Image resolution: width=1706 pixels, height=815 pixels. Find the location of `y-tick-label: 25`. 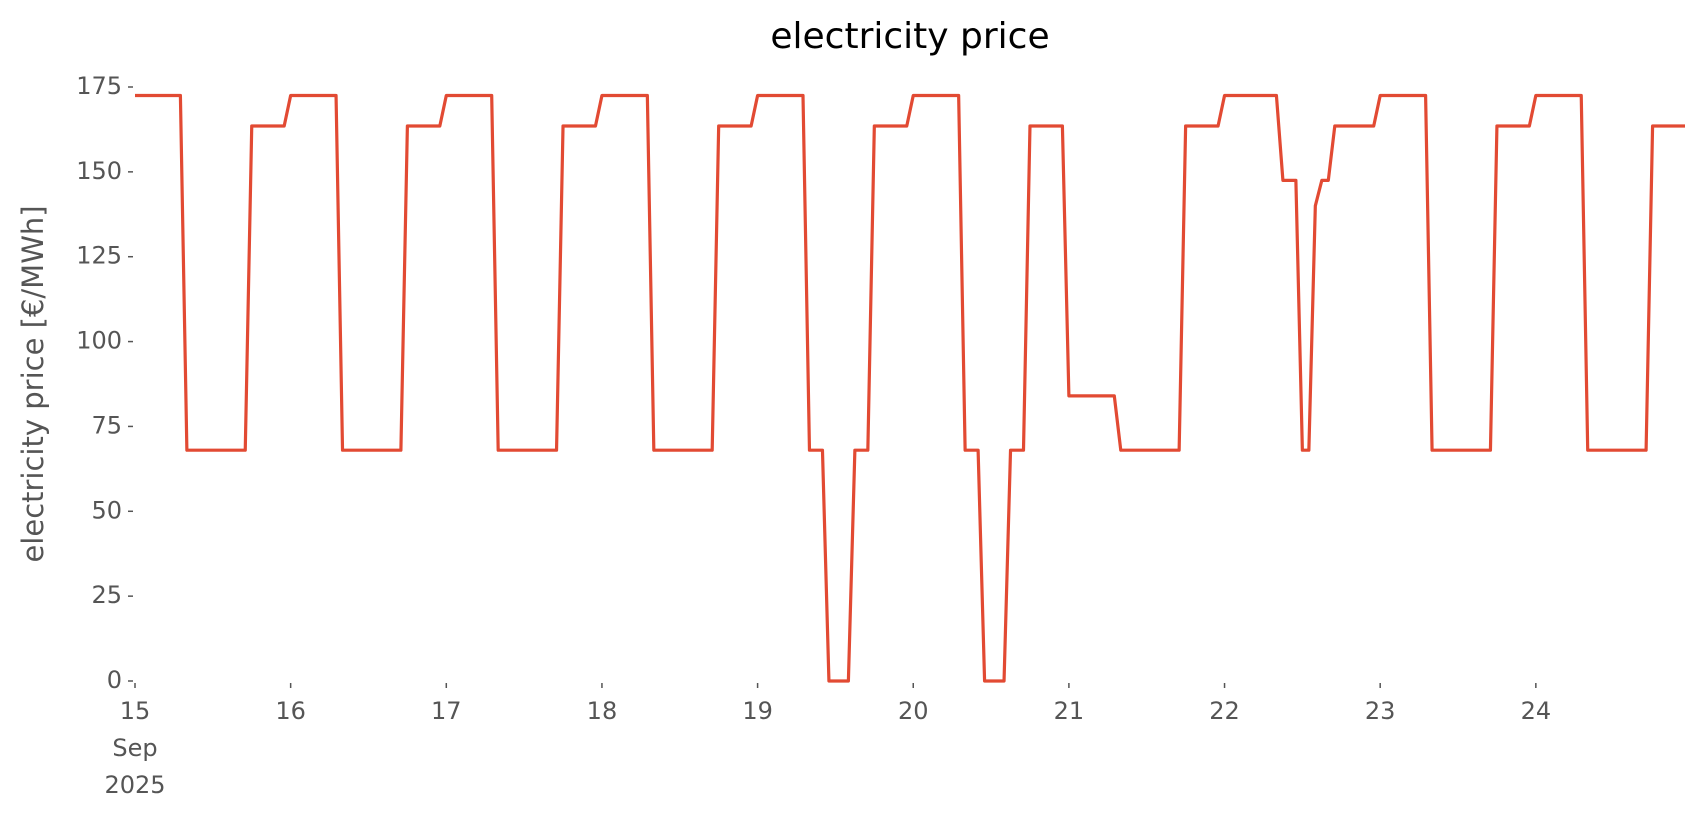

y-tick-label: 25 is located at coordinates (106, 595).